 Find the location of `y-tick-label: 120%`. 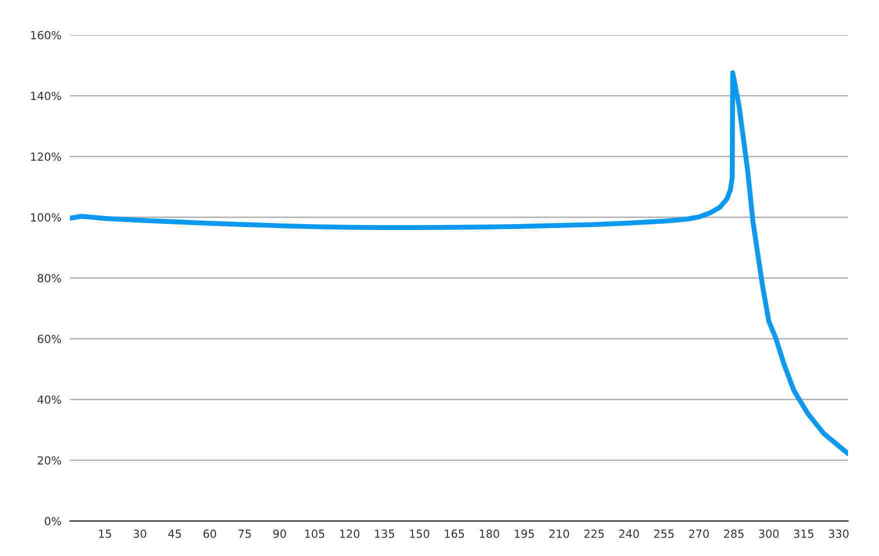

y-tick-label: 120% is located at coordinates (46, 156).